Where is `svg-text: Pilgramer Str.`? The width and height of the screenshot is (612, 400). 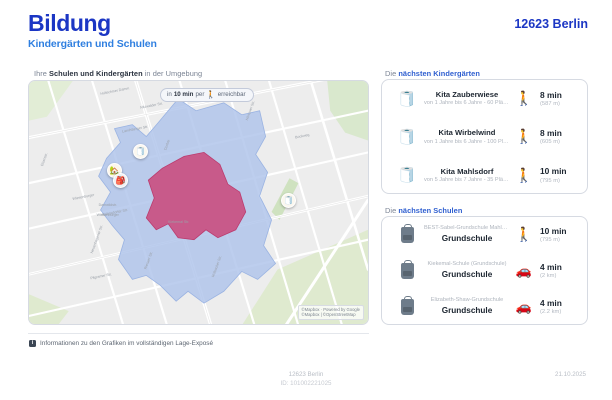 svg-text: Pilgramer Str. is located at coordinates (101, 276).